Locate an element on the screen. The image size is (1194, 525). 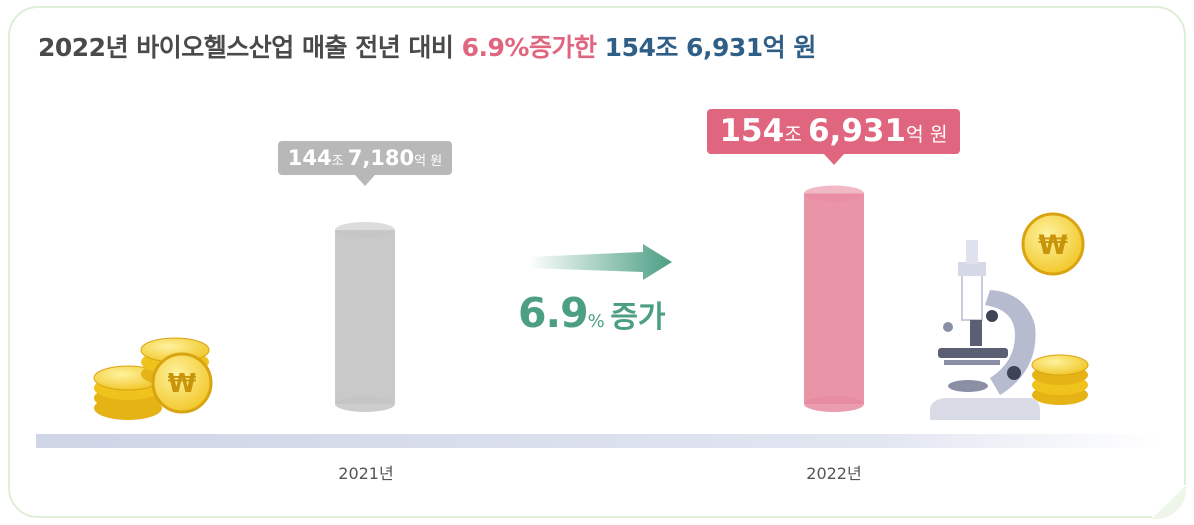
value-label-2022: 154조 6,931억 원 is located at coordinates (833, 137).